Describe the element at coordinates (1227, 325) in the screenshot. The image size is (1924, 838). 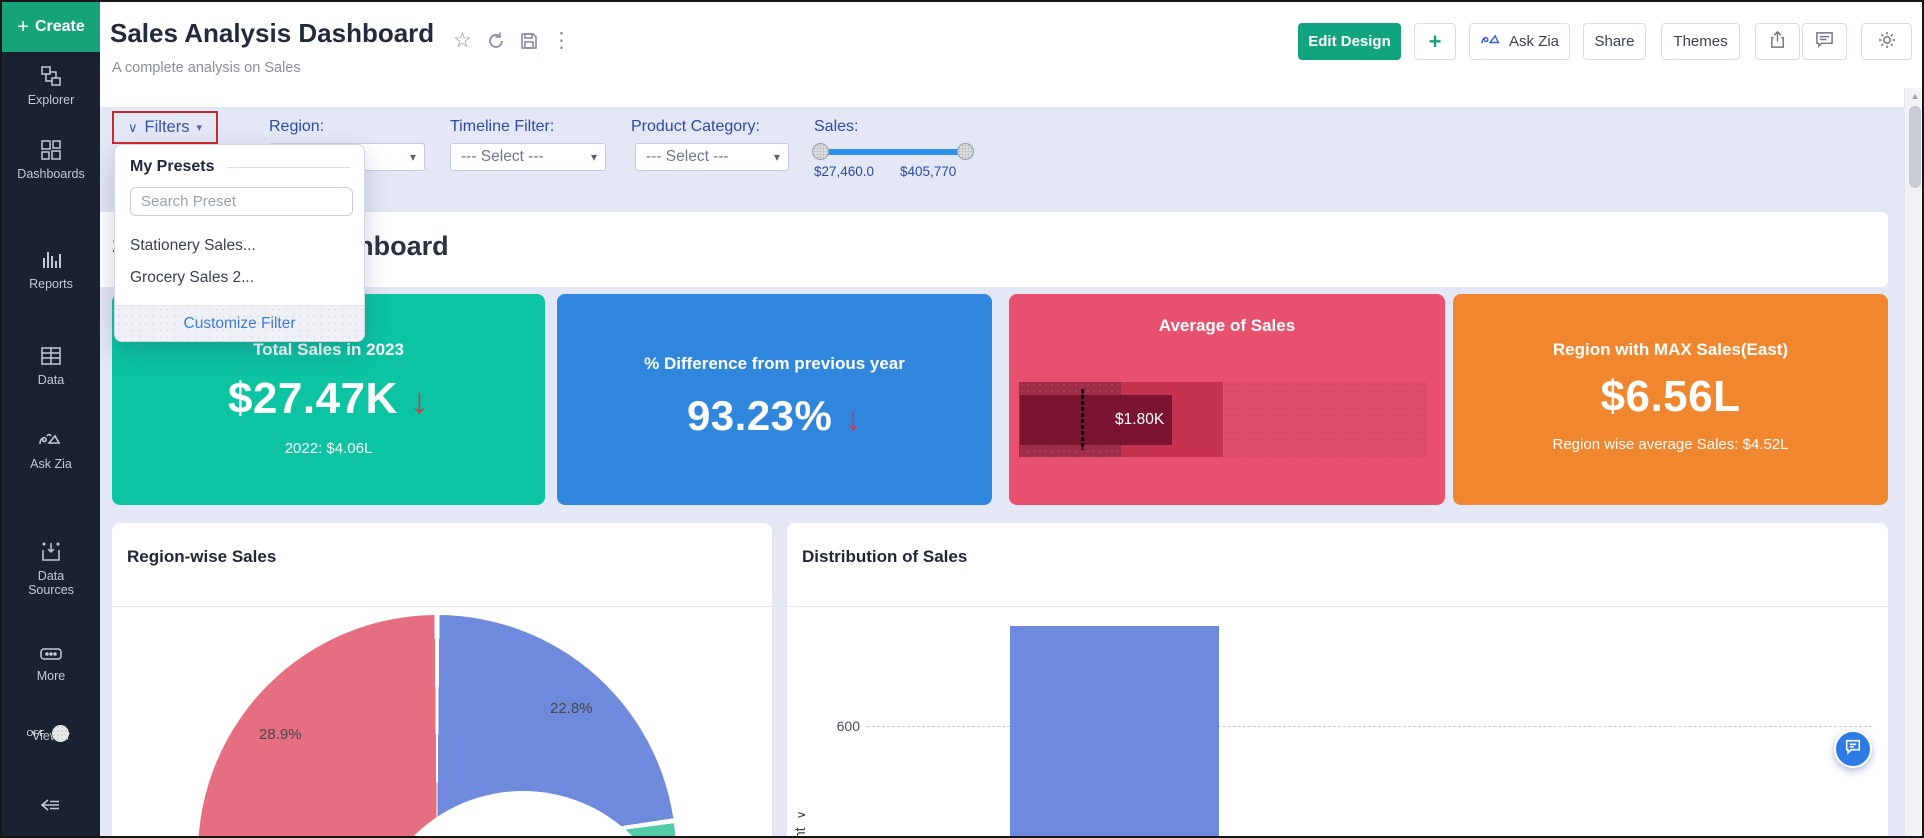
I see `kpi-title: Average of Sales` at that location.